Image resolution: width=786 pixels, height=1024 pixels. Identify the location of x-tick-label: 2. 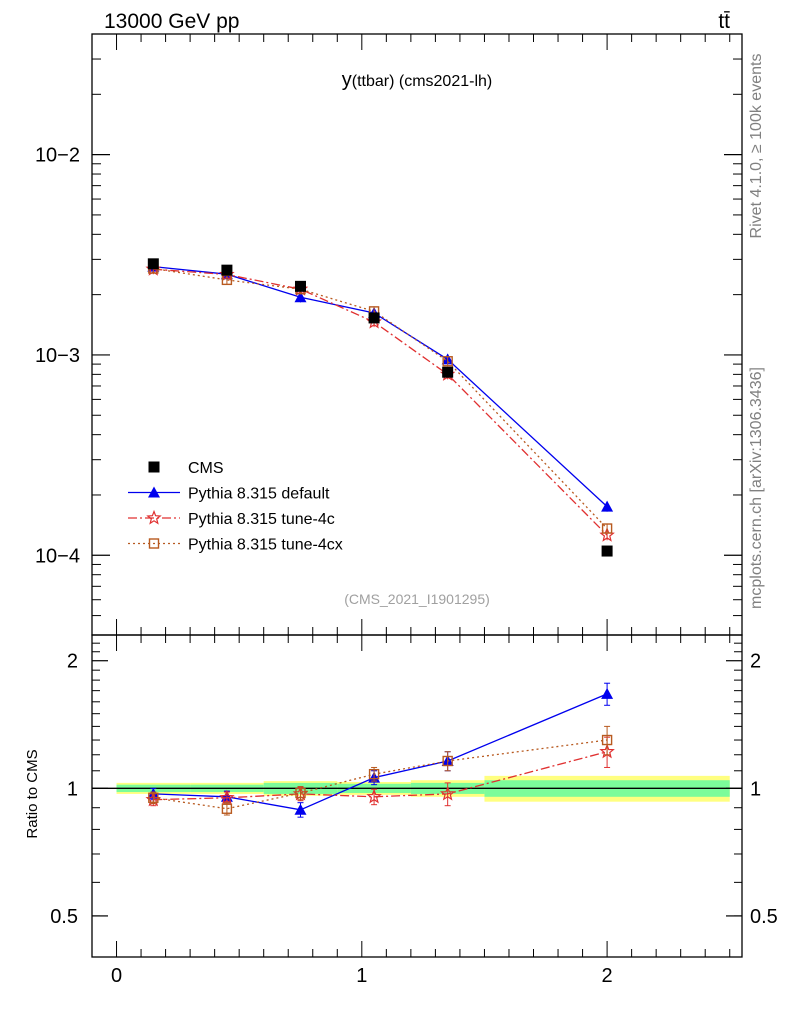
(607, 976).